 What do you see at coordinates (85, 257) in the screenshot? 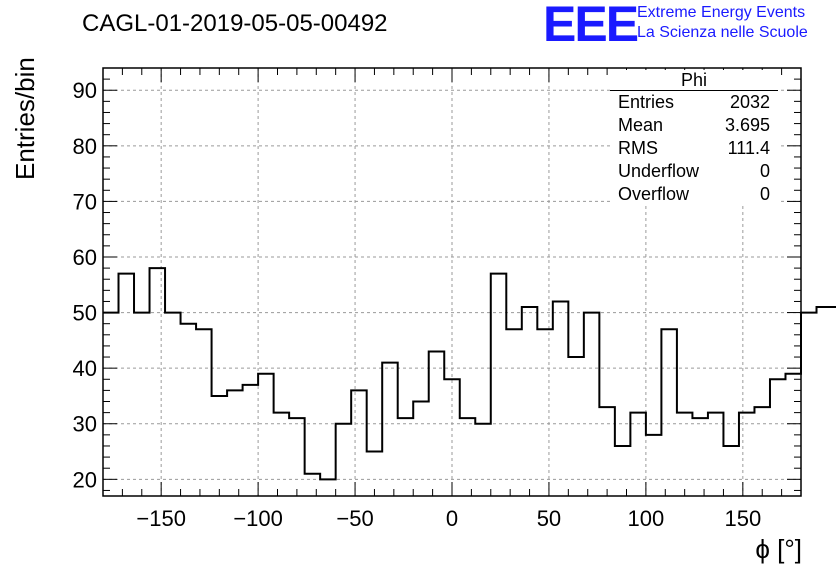
I see `y-tick-label: 60` at bounding box center [85, 257].